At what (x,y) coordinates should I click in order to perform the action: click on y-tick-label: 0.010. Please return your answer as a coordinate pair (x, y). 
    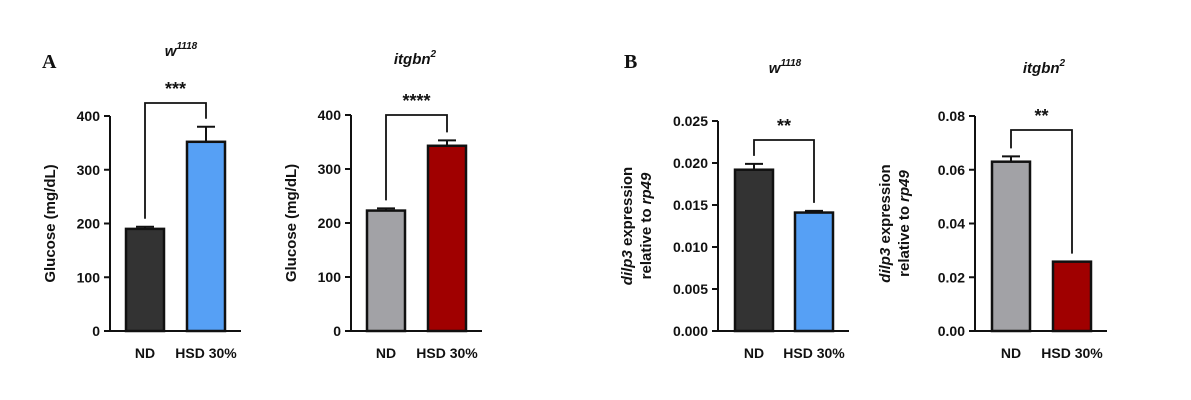
    Looking at the image, I should click on (690, 247).